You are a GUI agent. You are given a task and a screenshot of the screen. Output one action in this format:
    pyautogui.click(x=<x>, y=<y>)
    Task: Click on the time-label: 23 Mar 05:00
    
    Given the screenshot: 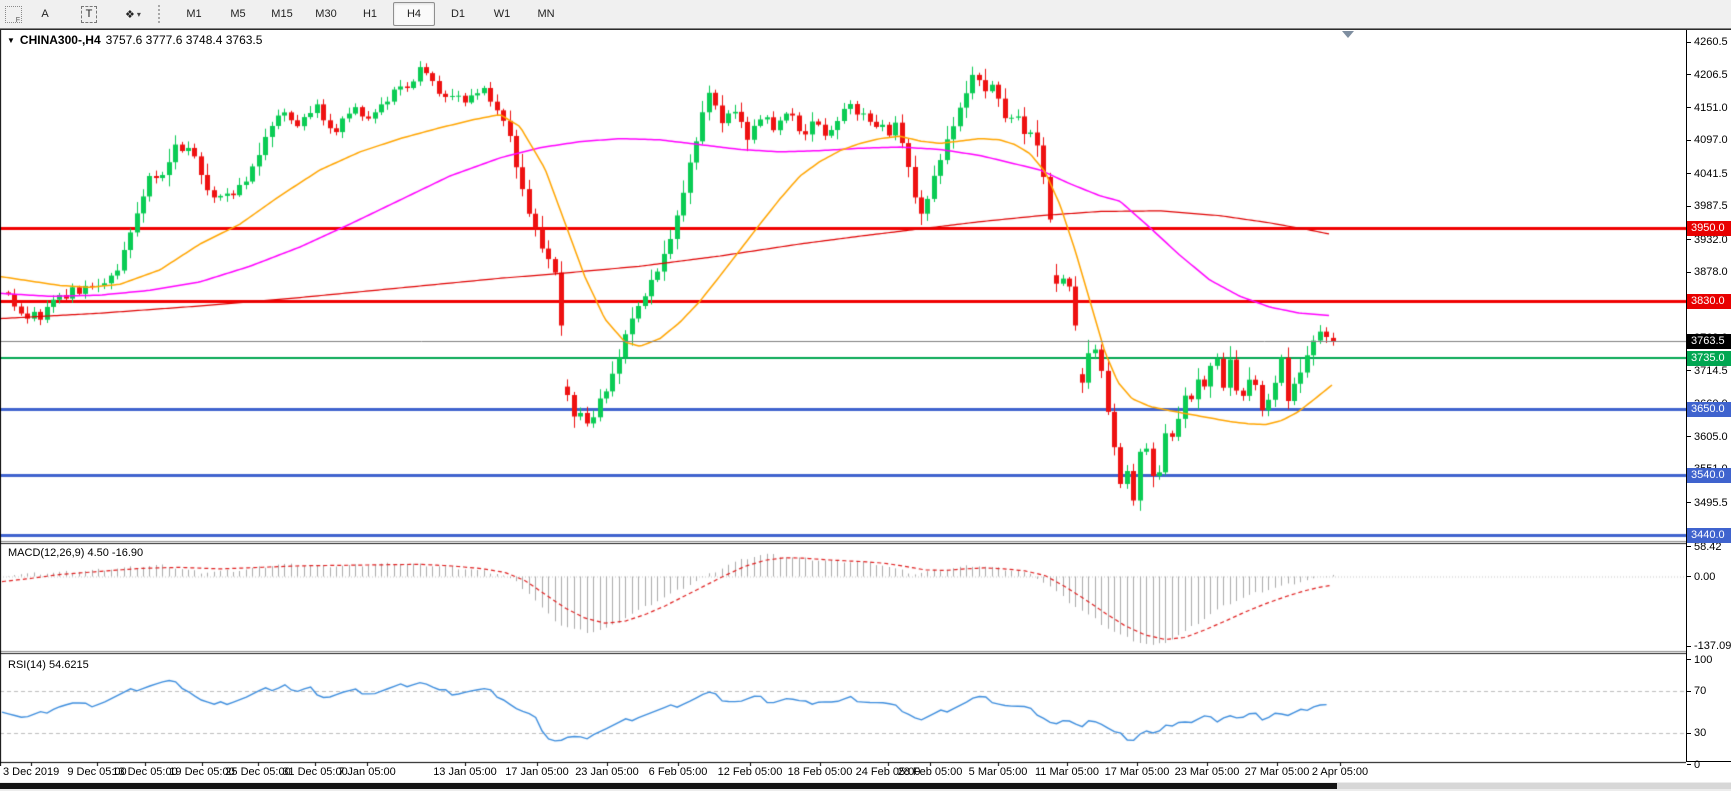 What is the action you would take?
    pyautogui.click(x=1207, y=772)
    